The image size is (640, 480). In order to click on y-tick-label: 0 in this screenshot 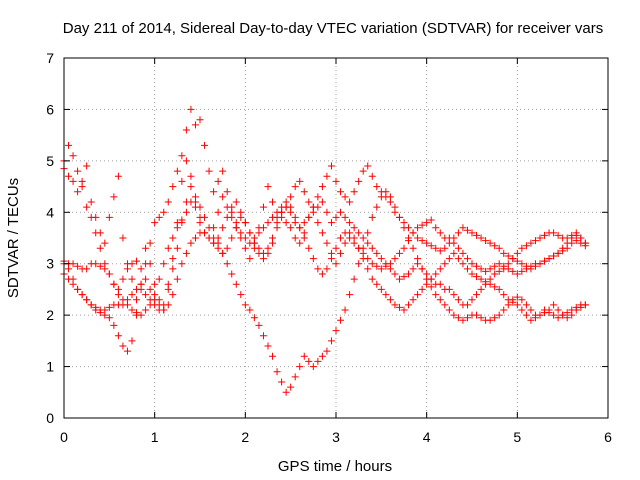, I will do `click(50, 418)`.